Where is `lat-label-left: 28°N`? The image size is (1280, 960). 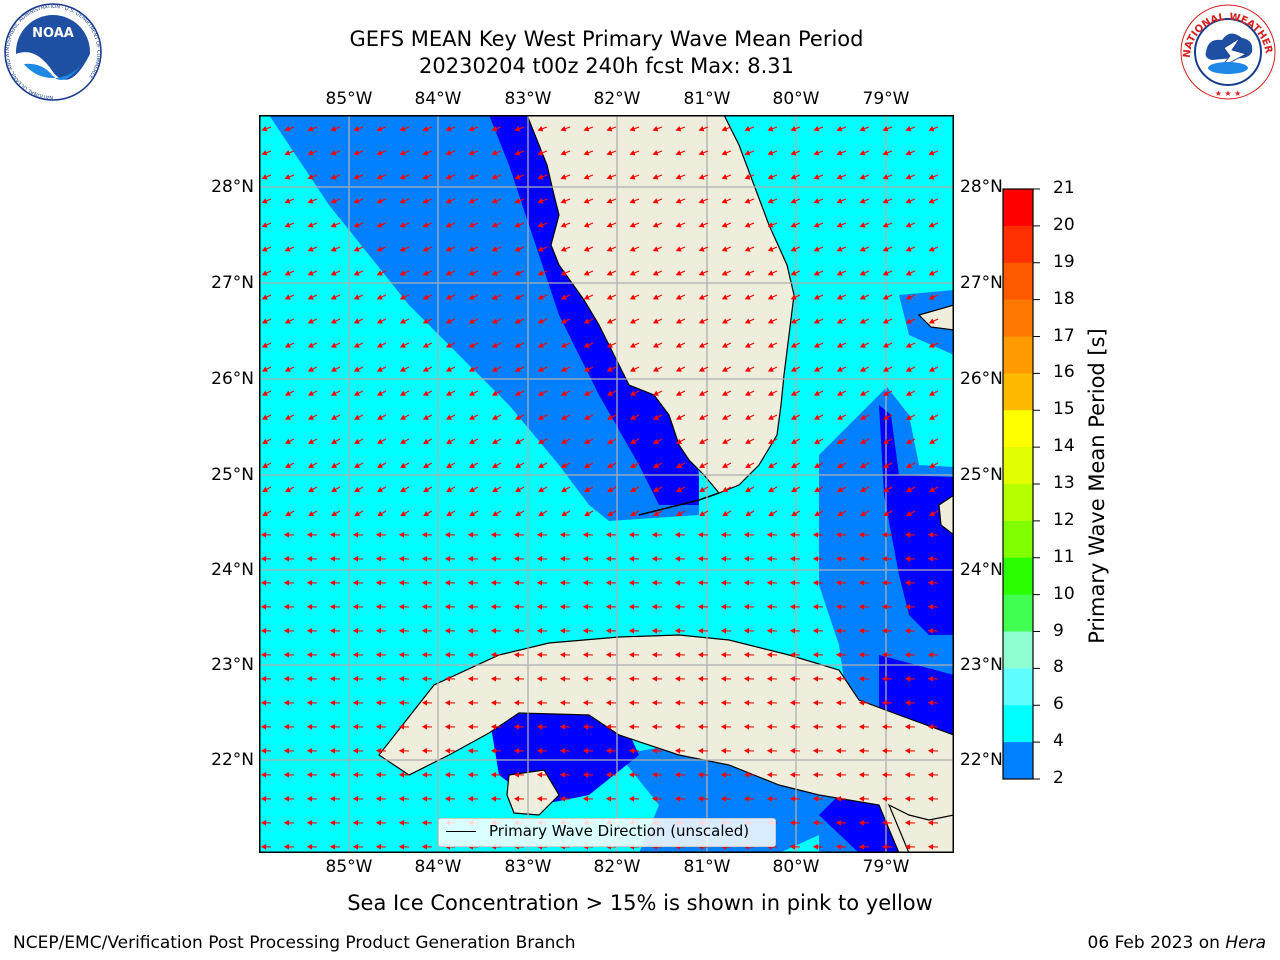 lat-label-left: 28°N is located at coordinates (232, 187).